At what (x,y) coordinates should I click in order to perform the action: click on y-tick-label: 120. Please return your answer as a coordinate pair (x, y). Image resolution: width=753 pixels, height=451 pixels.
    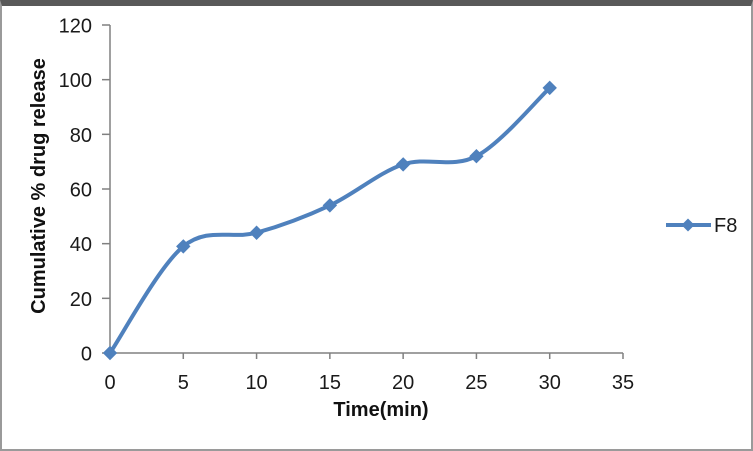
    Looking at the image, I should click on (75, 27).